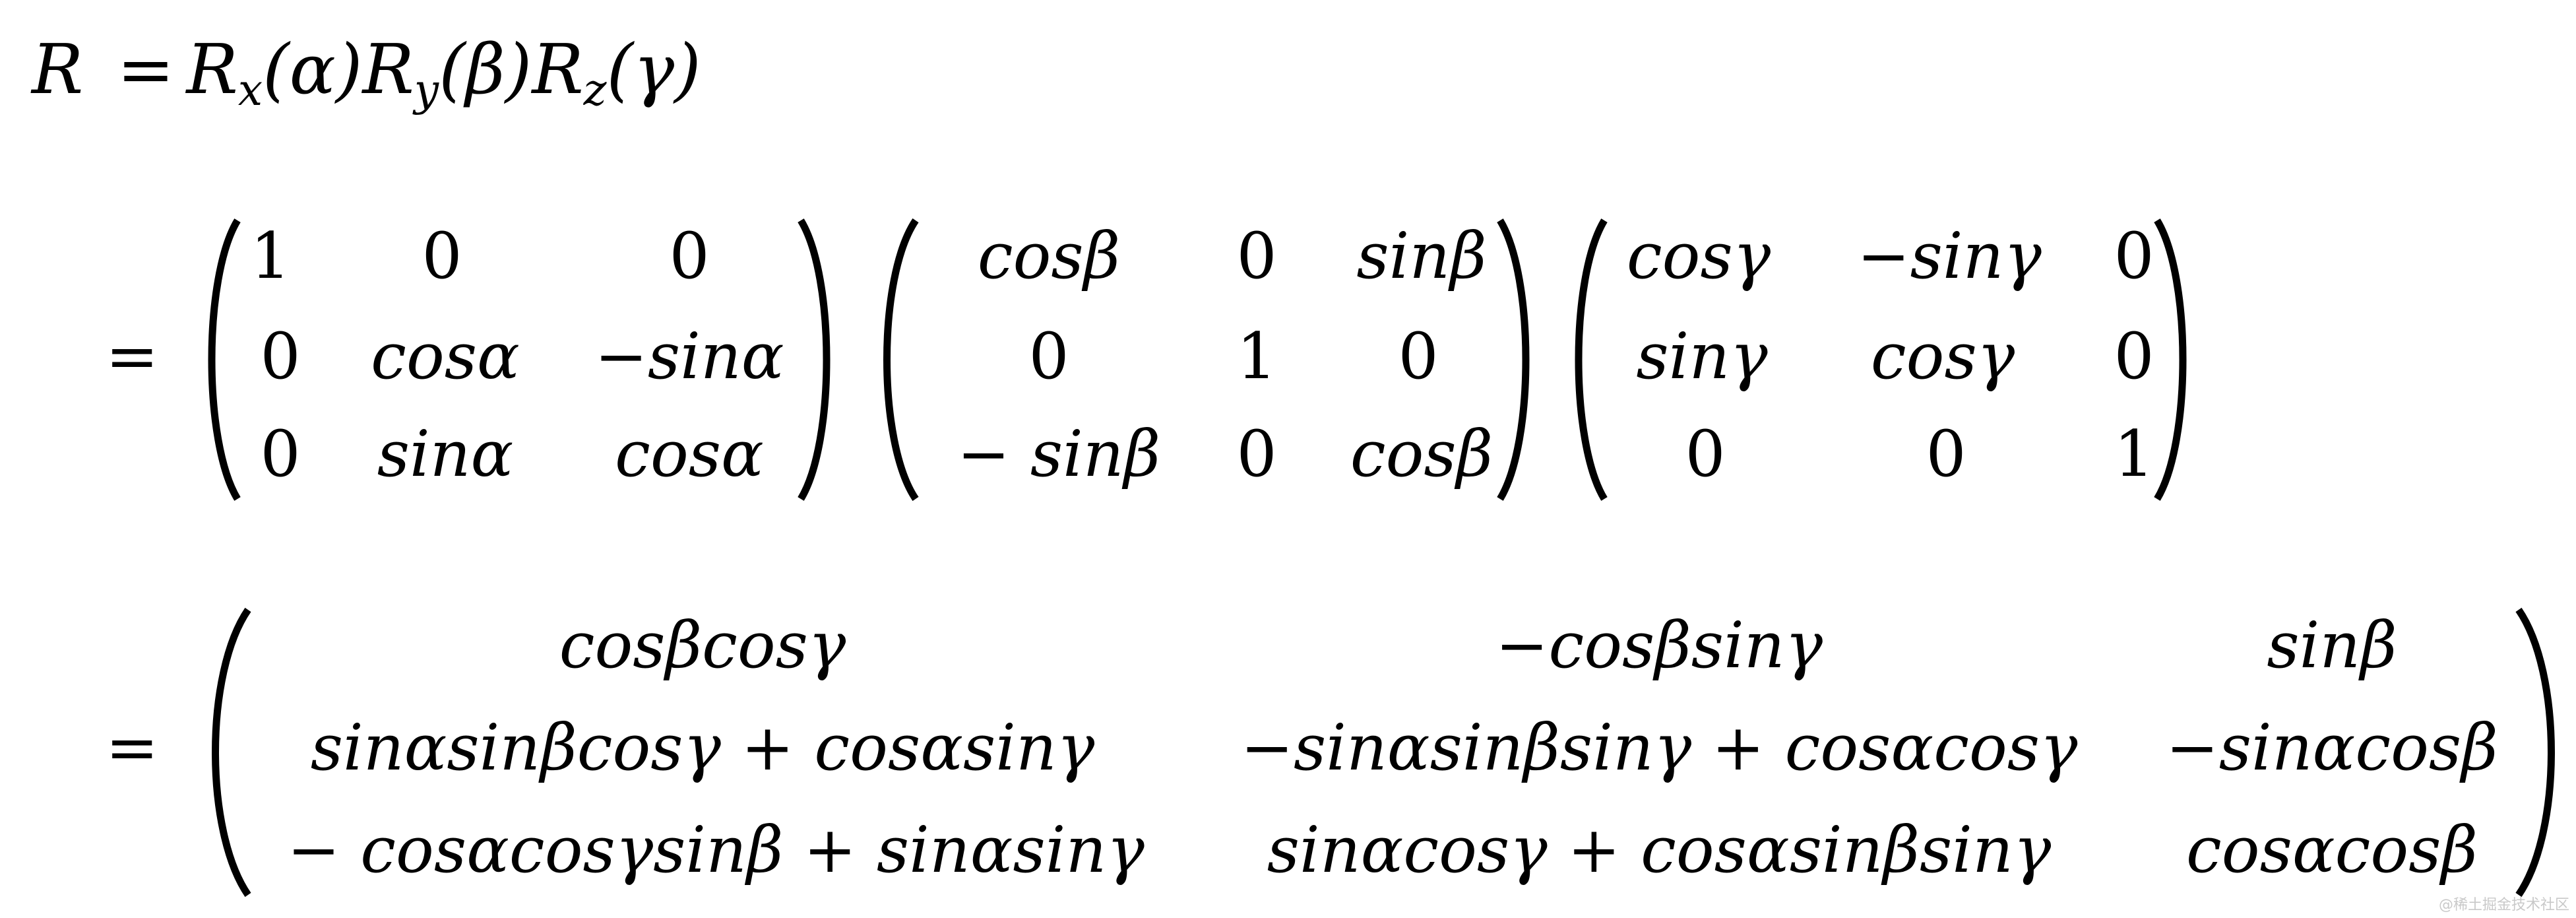 This screenshot has width=2576, height=918. What do you see at coordinates (388, 70) in the screenshot?
I see `ry-symbol: R` at bounding box center [388, 70].